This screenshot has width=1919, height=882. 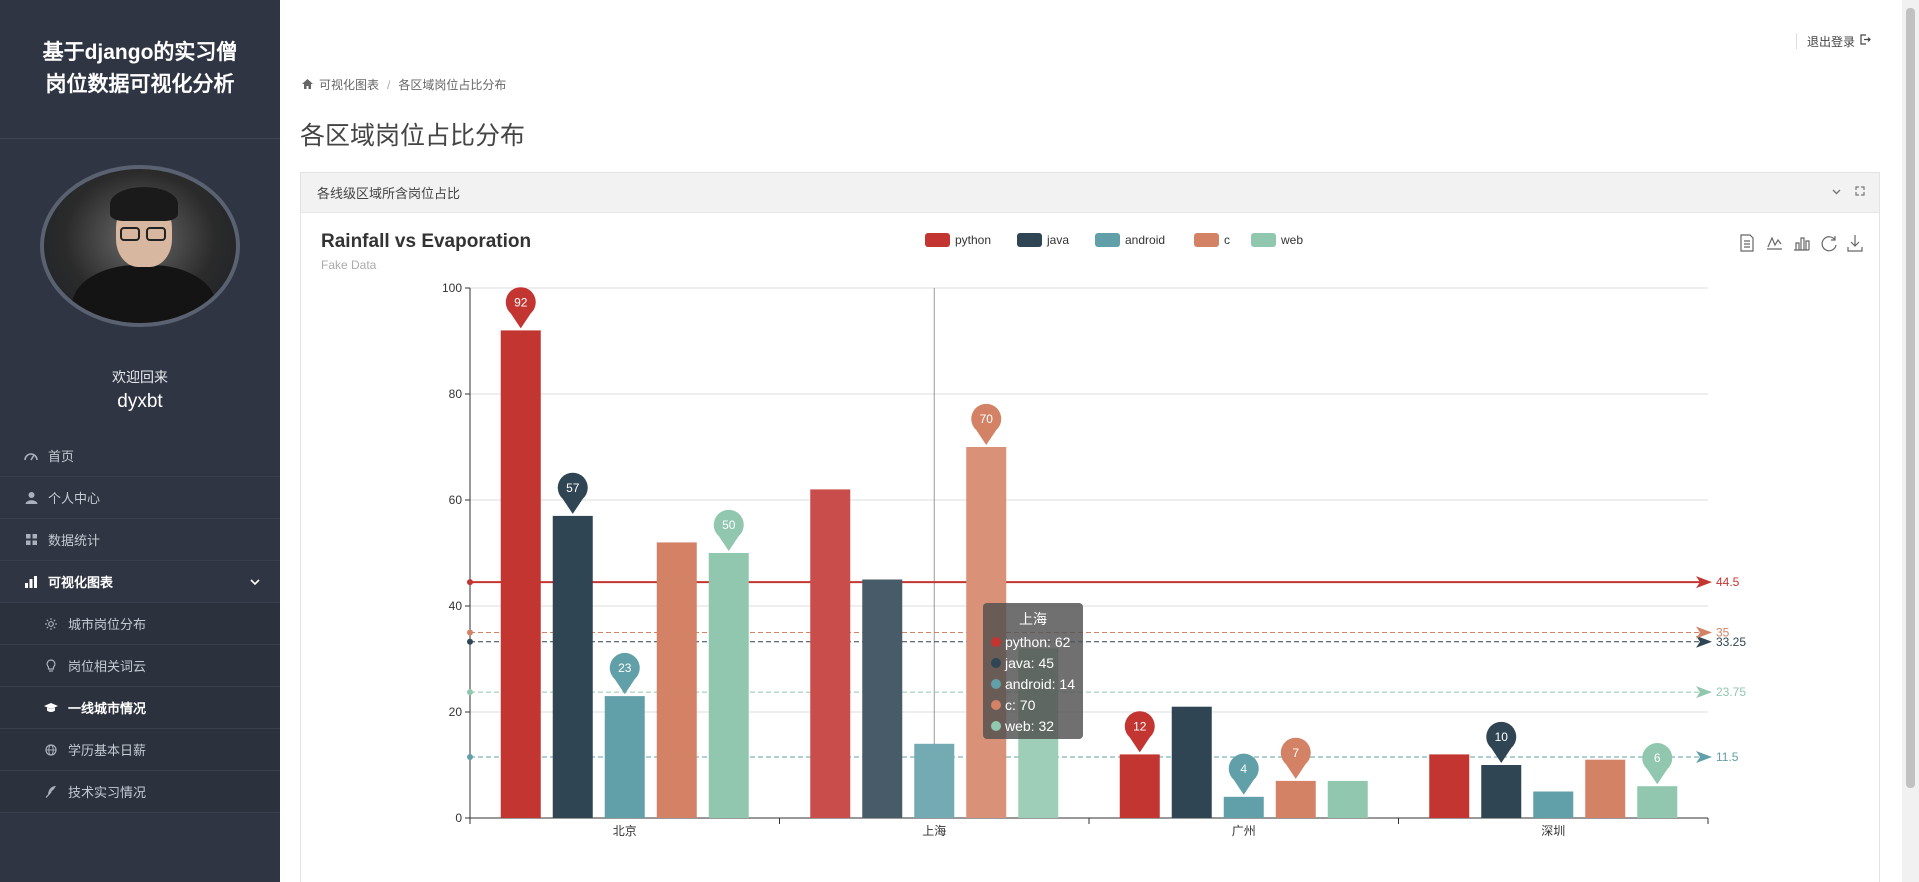 I want to click on sidebar-subitem-tech-internship: 技术实习情况, so click(x=140, y=792).